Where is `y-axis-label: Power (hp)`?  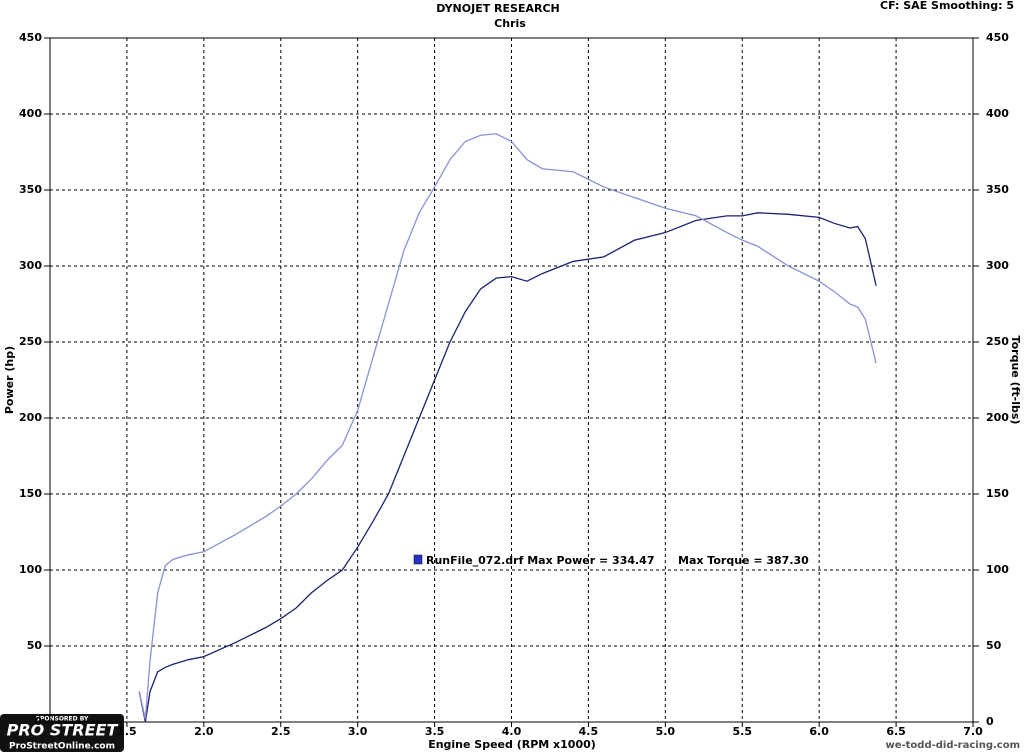 y-axis-label: Power (hp) is located at coordinates (9, 380).